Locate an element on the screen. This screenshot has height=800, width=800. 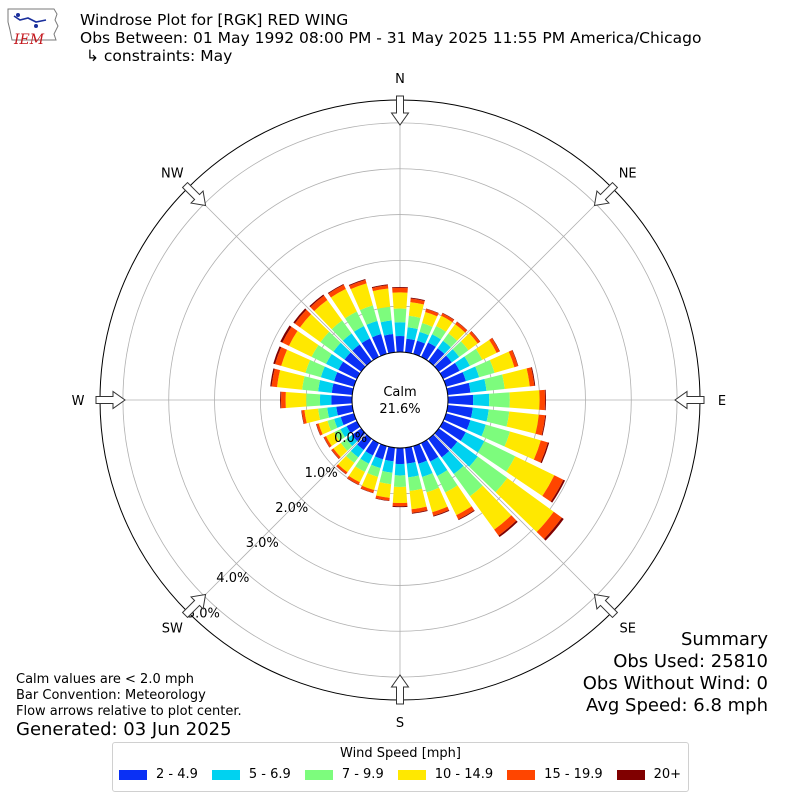
radial-tick-label: 0.0% is located at coordinates (350, 438).